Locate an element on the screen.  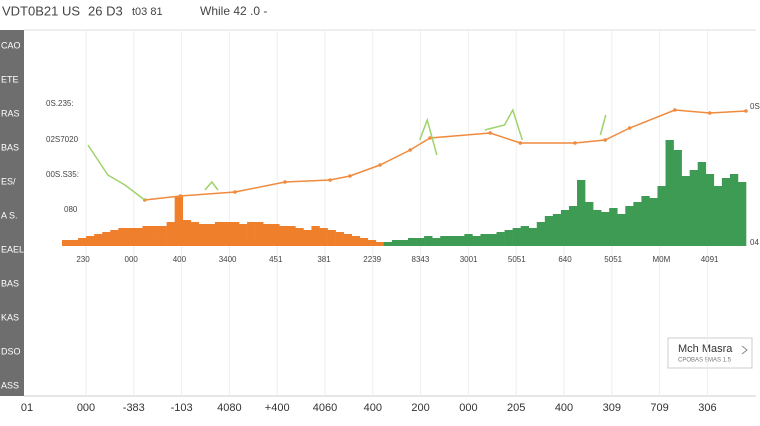
bottom-label: 205 is located at coordinates (516, 408).